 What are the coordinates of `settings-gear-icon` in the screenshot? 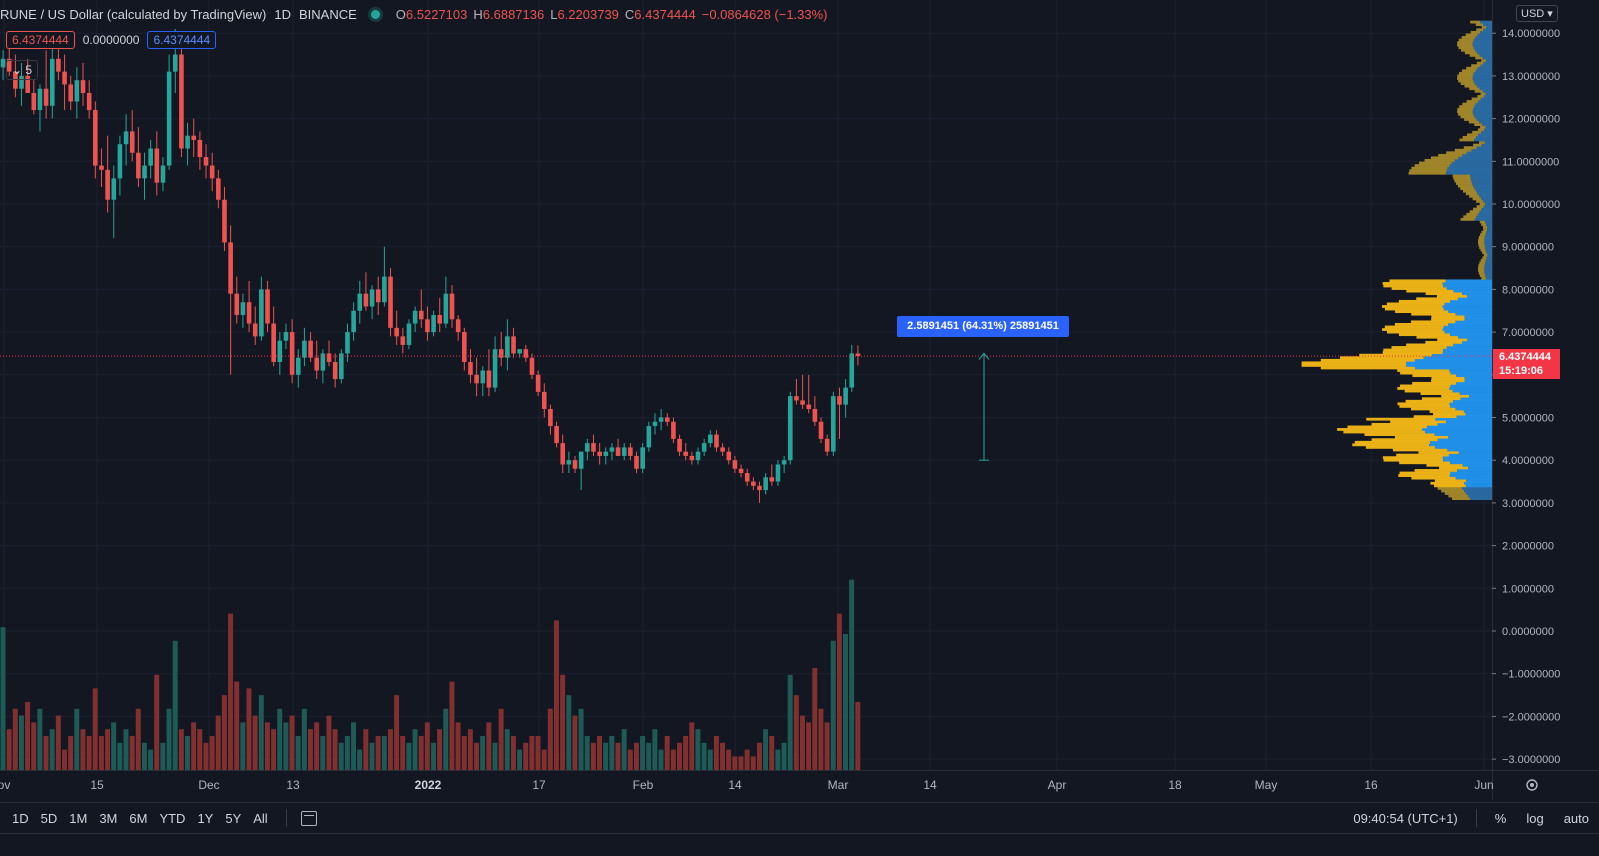 It's located at (1532, 785).